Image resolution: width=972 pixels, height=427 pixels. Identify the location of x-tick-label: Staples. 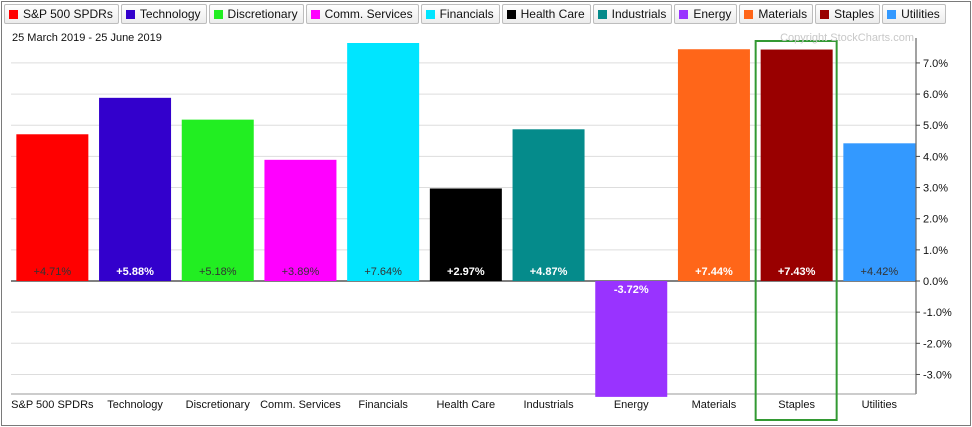
(796, 405).